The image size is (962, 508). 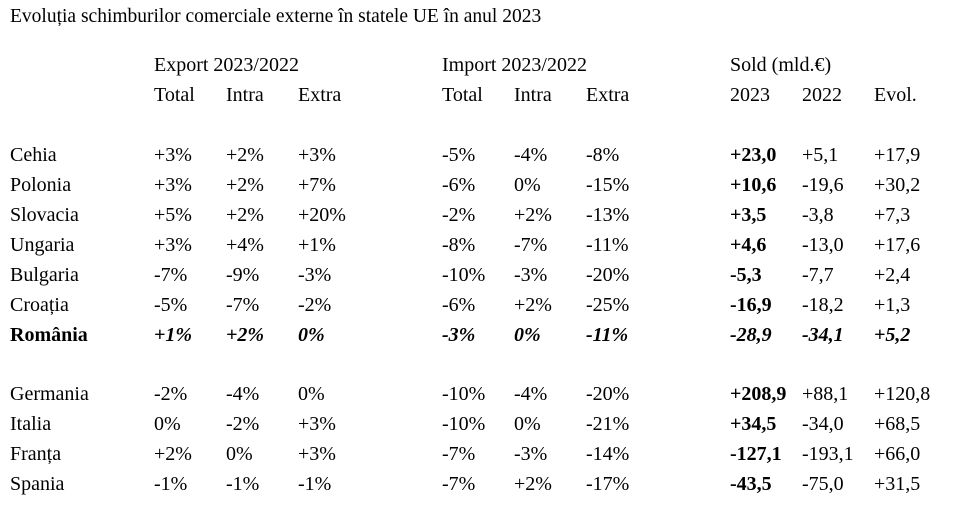 I want to click on export-total-cell: +2%, so click(x=173, y=454).